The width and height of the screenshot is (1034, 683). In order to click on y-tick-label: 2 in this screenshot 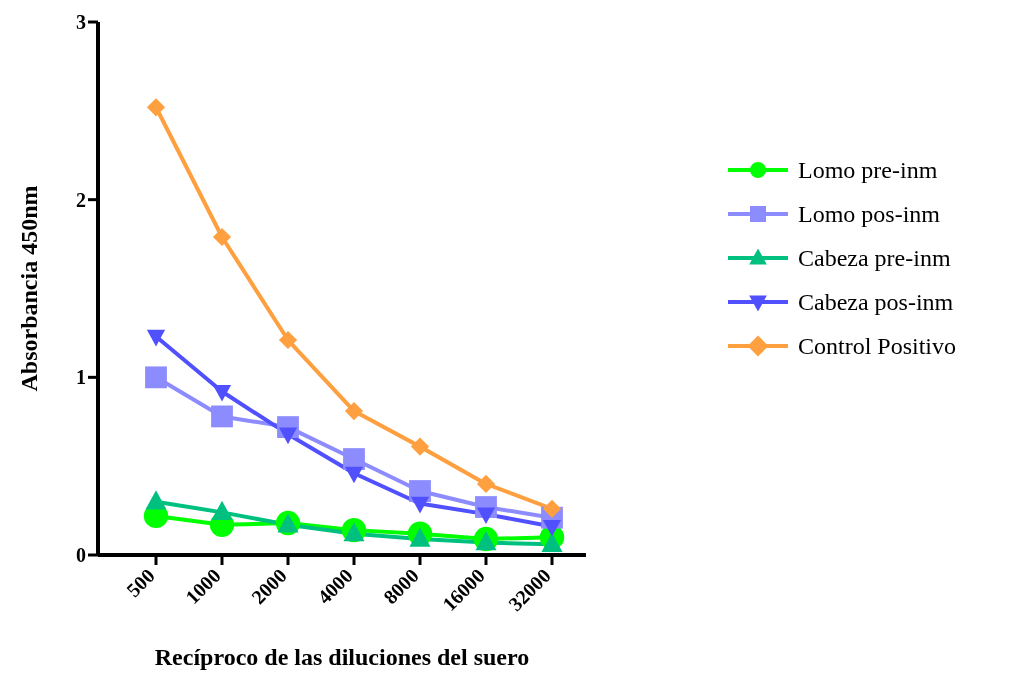, I will do `click(81, 199)`.